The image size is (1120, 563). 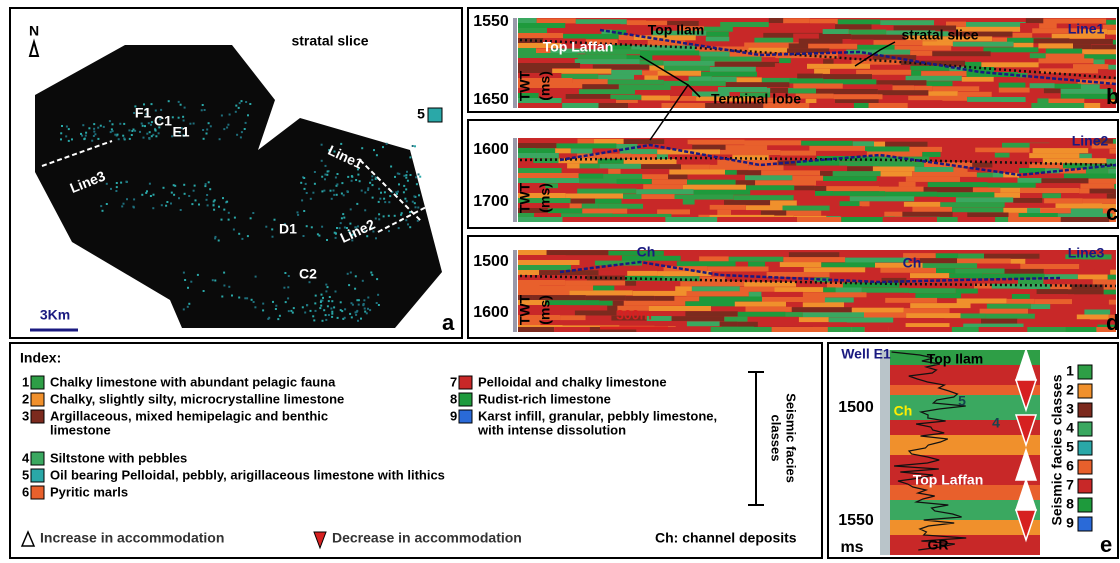 I want to click on axis-unit: (ms), so click(x=545, y=198).